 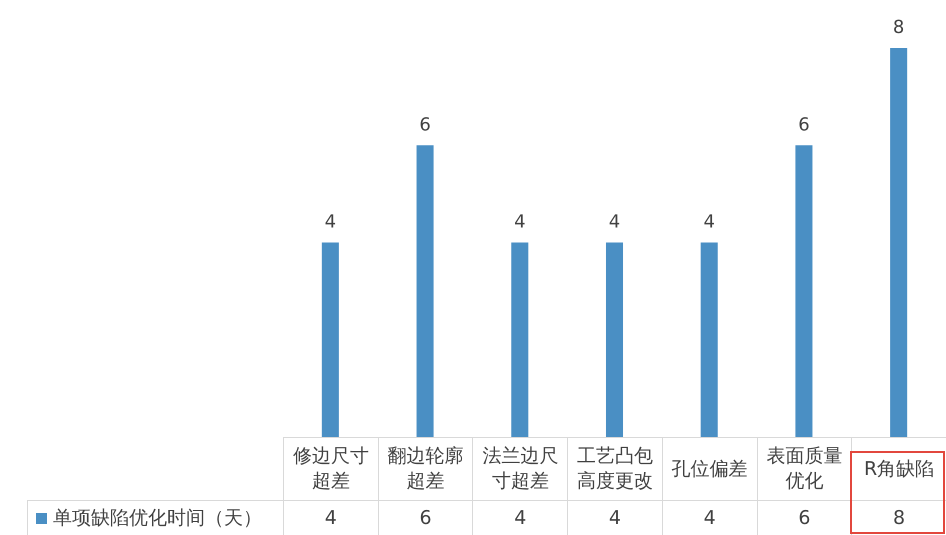 What do you see at coordinates (899, 469) in the screenshot?
I see `x-tick-label: R角缺陷` at bounding box center [899, 469].